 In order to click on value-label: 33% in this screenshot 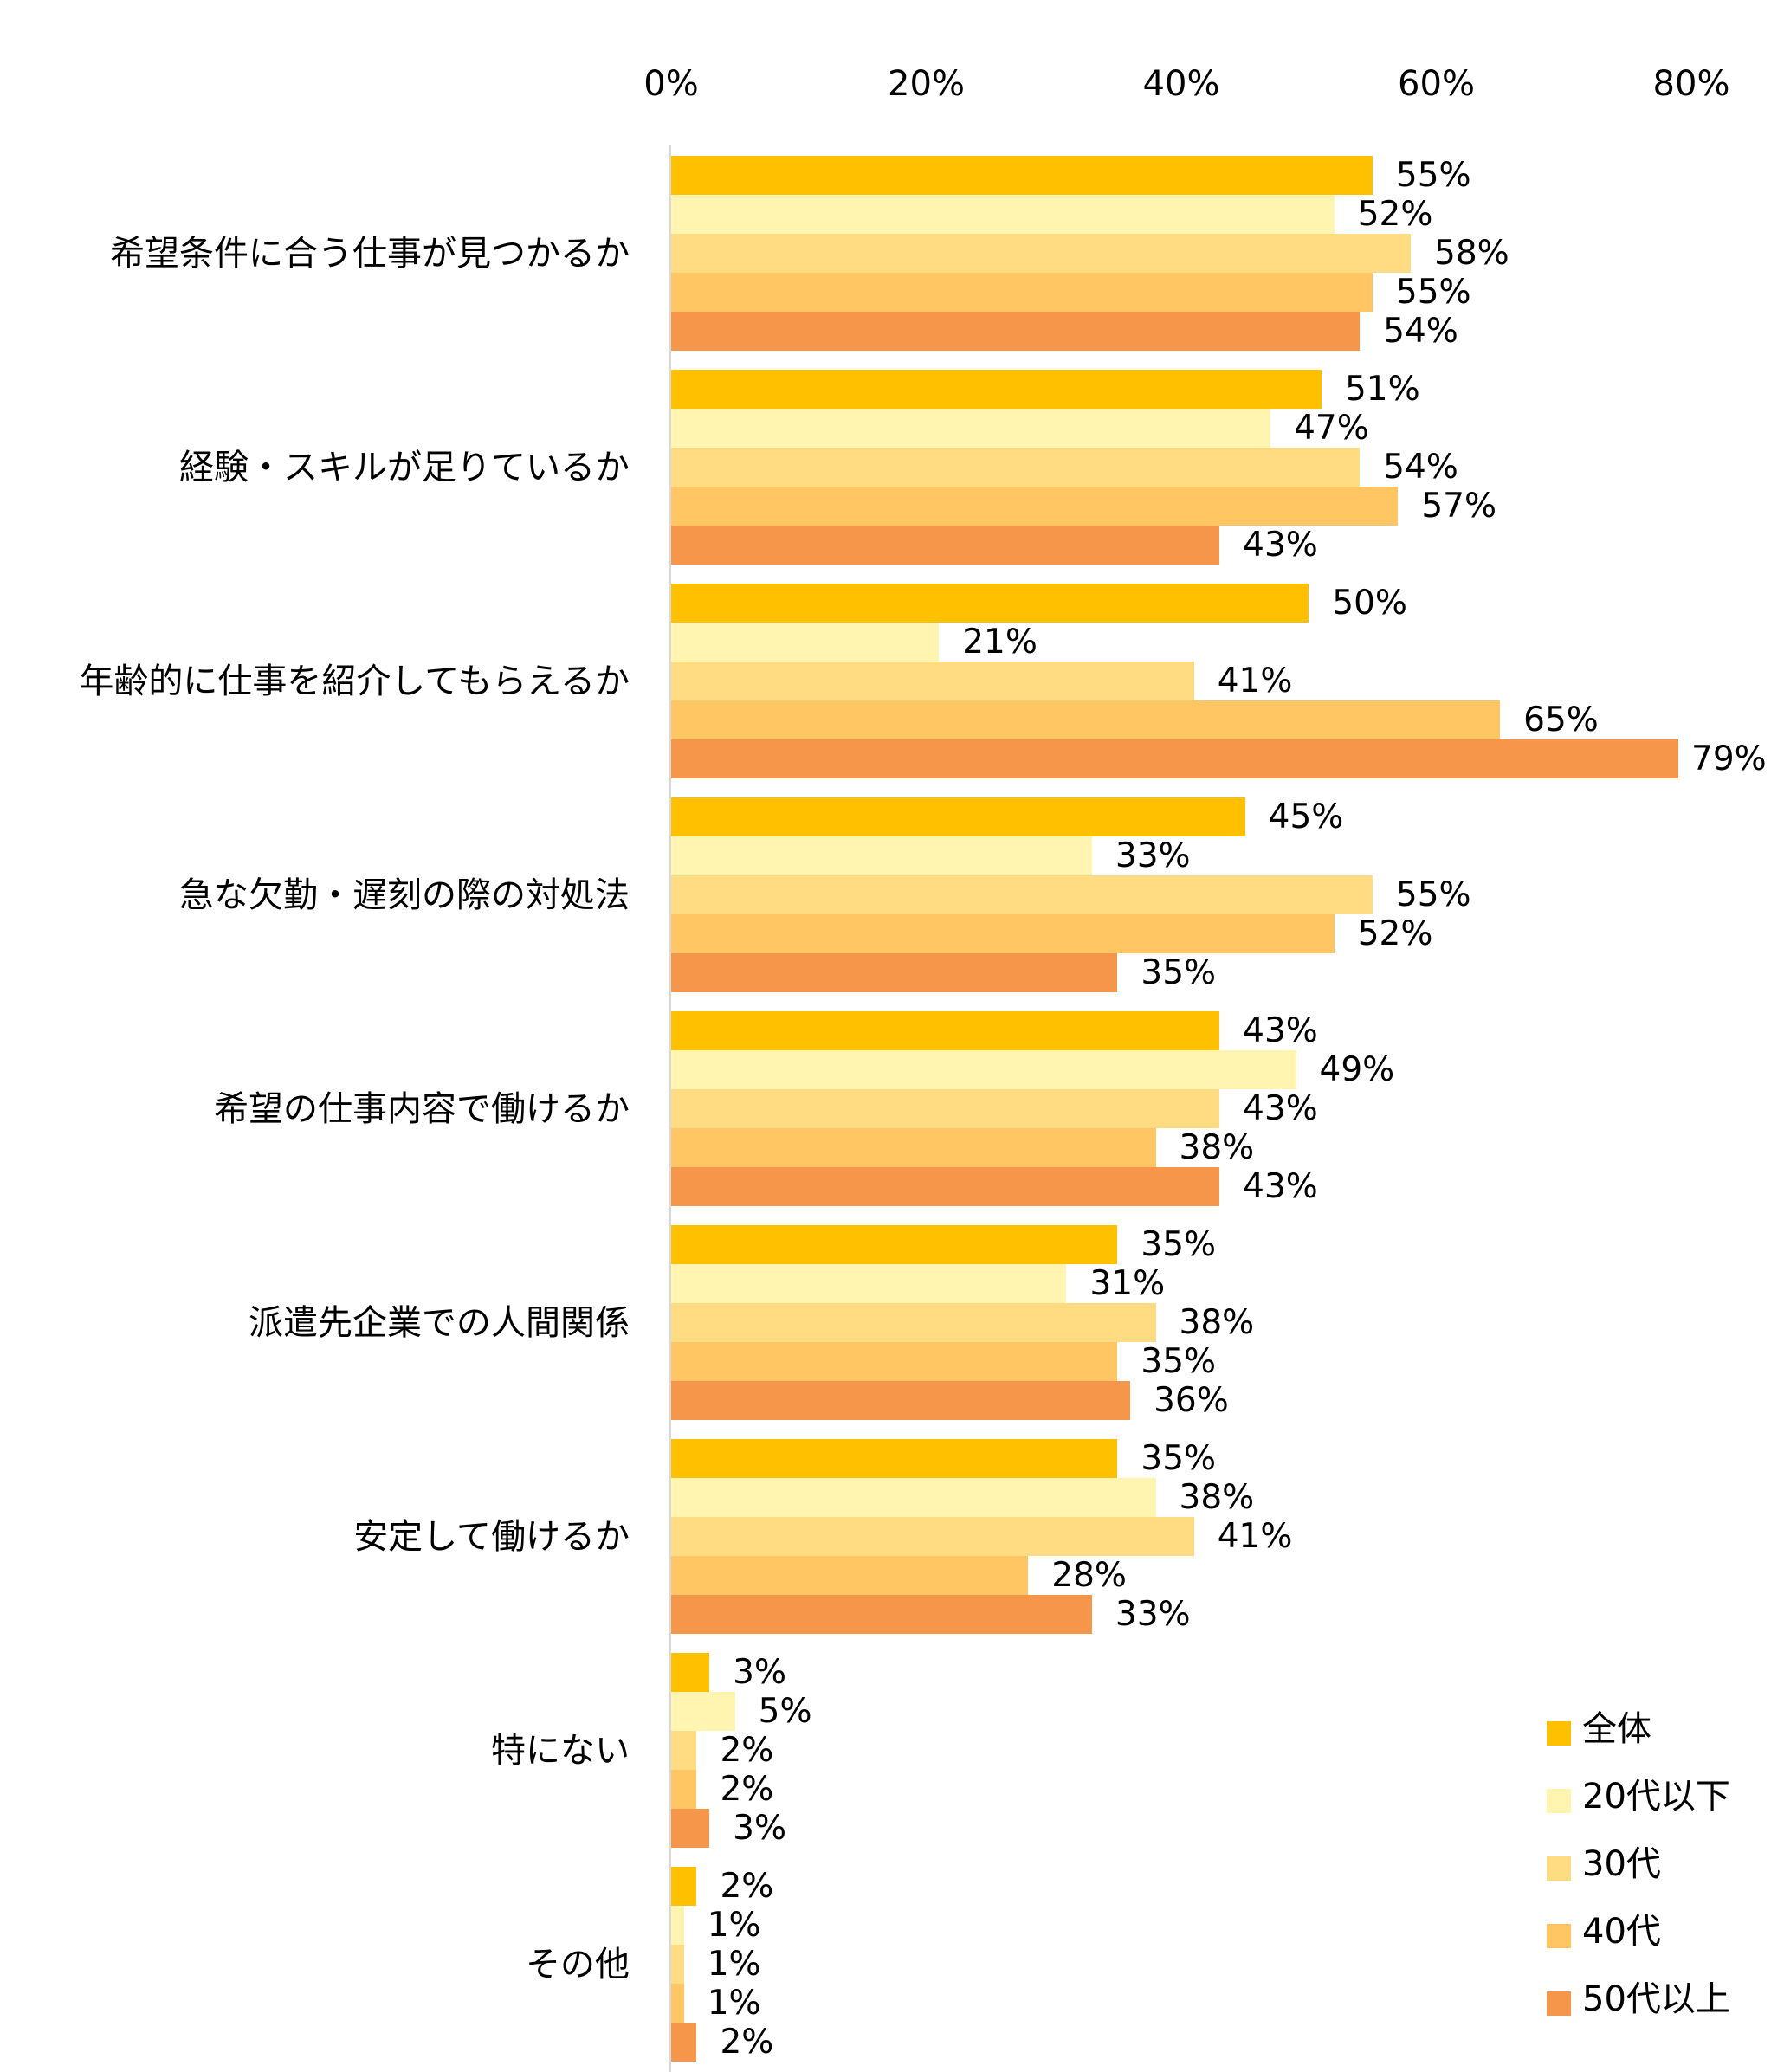, I will do `click(1153, 1614)`.